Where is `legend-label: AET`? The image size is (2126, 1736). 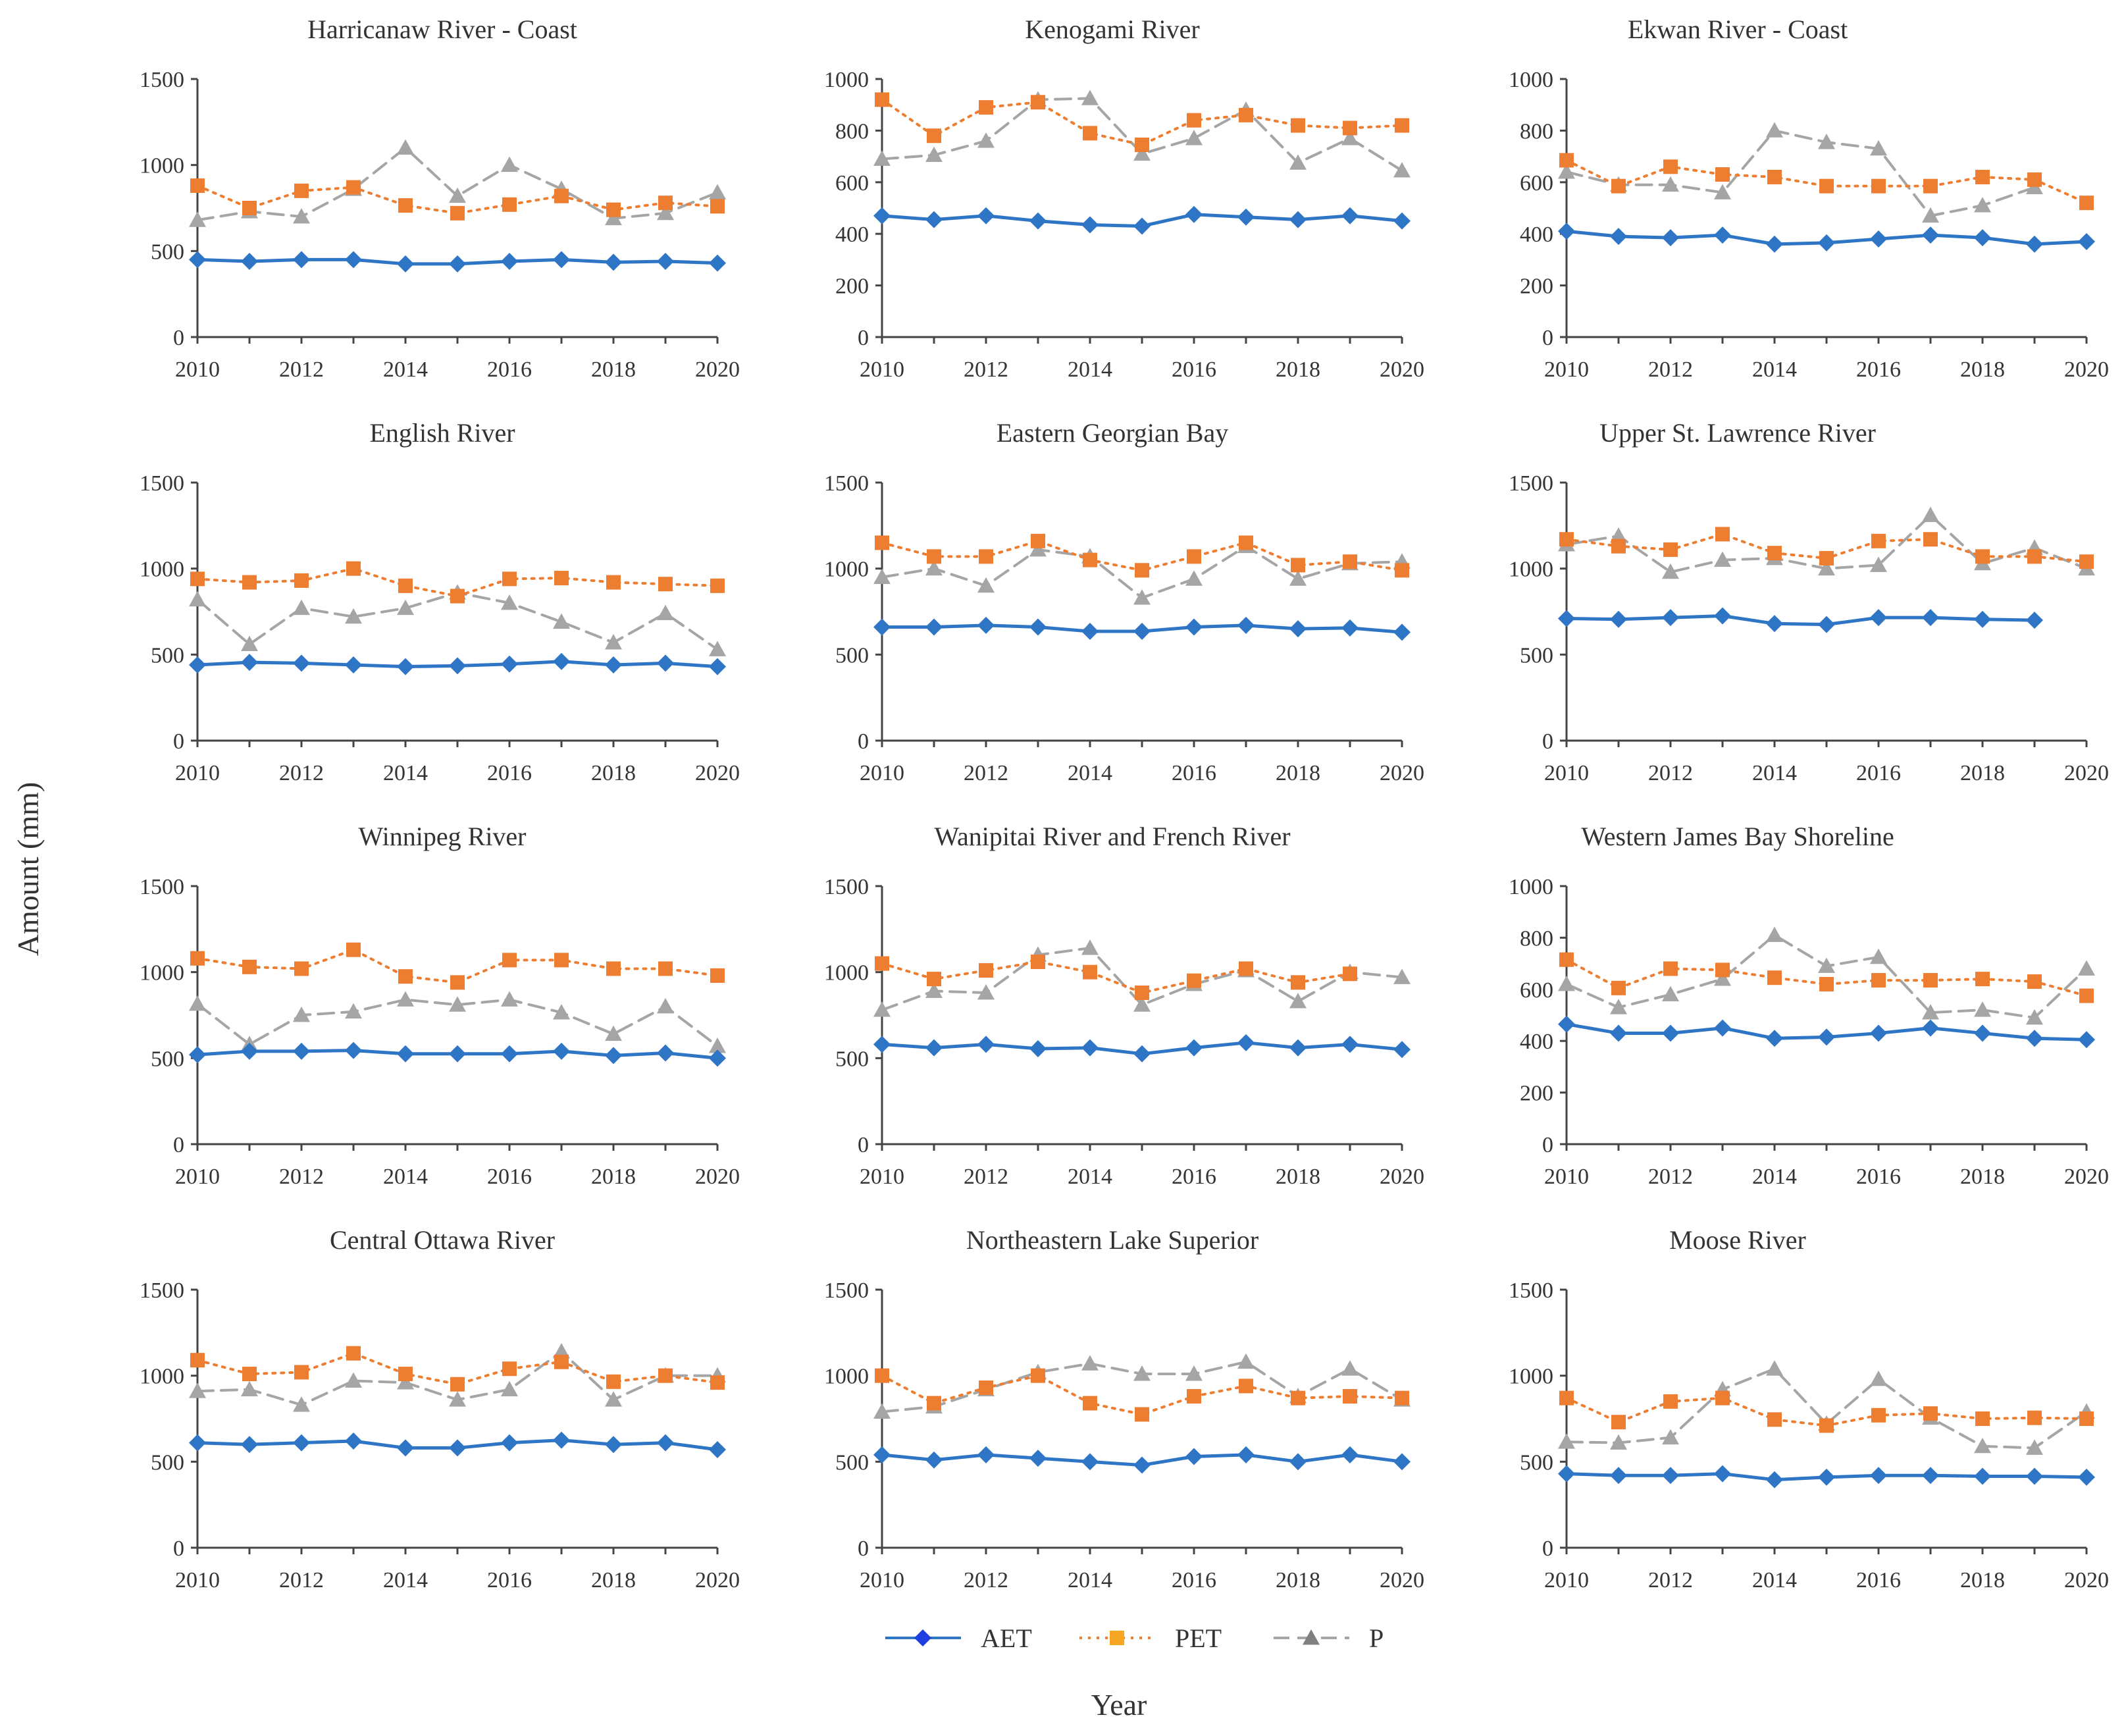
legend-label: AET is located at coordinates (1006, 1638).